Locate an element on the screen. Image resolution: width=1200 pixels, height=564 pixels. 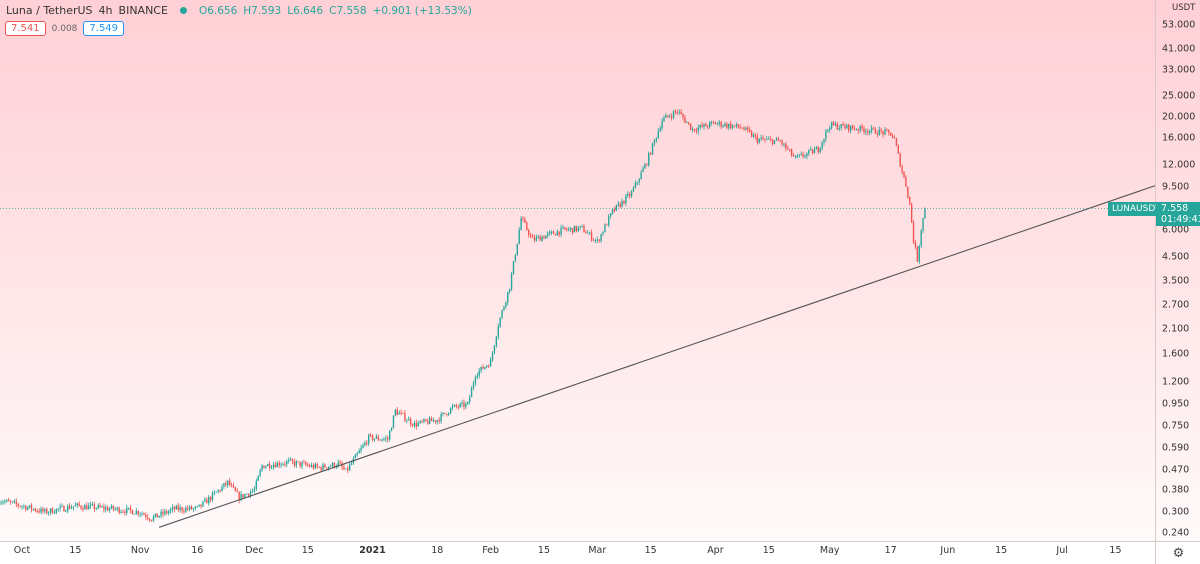
gear-icon: ⚙ is located at coordinates (1177, 552).